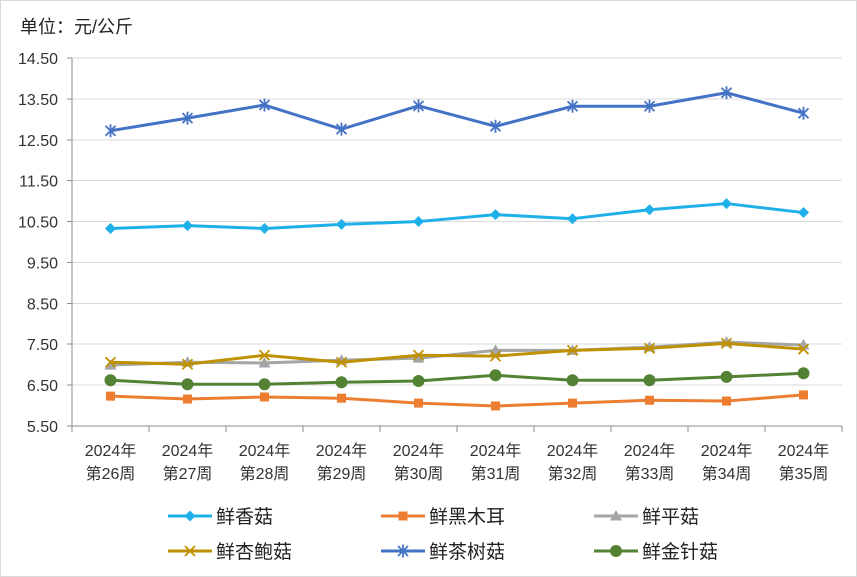 This screenshot has height=577, width=857. Describe the element at coordinates (467, 552) in the screenshot. I see `legend-label: 鲜茶树菇` at that location.